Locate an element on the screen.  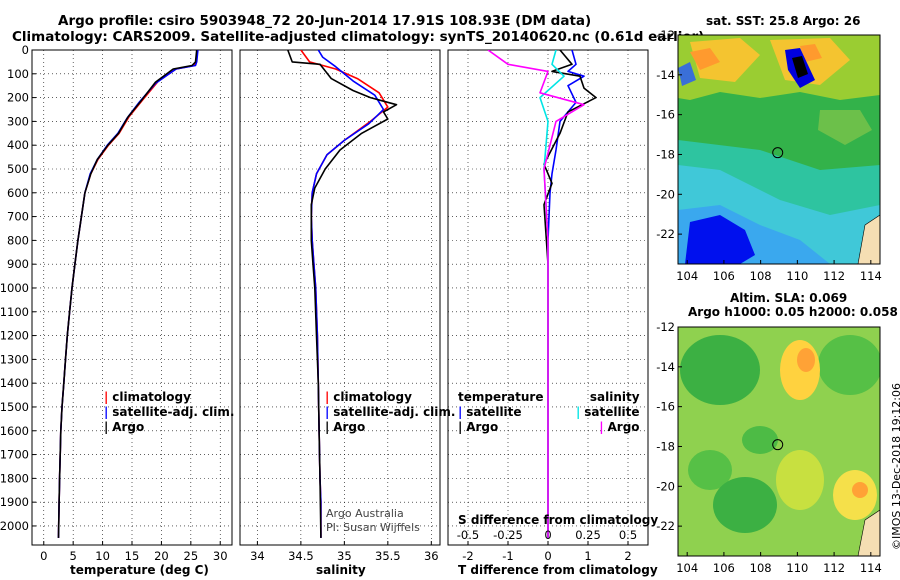
depth-tick-label: 1400 is located at coordinates (14, 383).